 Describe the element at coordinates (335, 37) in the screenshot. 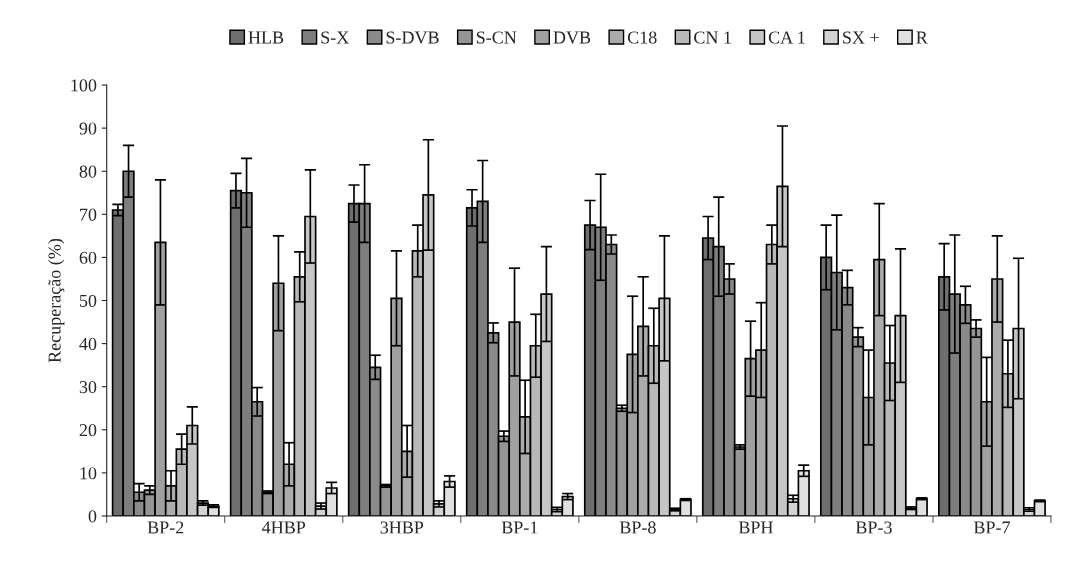

I see `legend-label: S-X` at that location.